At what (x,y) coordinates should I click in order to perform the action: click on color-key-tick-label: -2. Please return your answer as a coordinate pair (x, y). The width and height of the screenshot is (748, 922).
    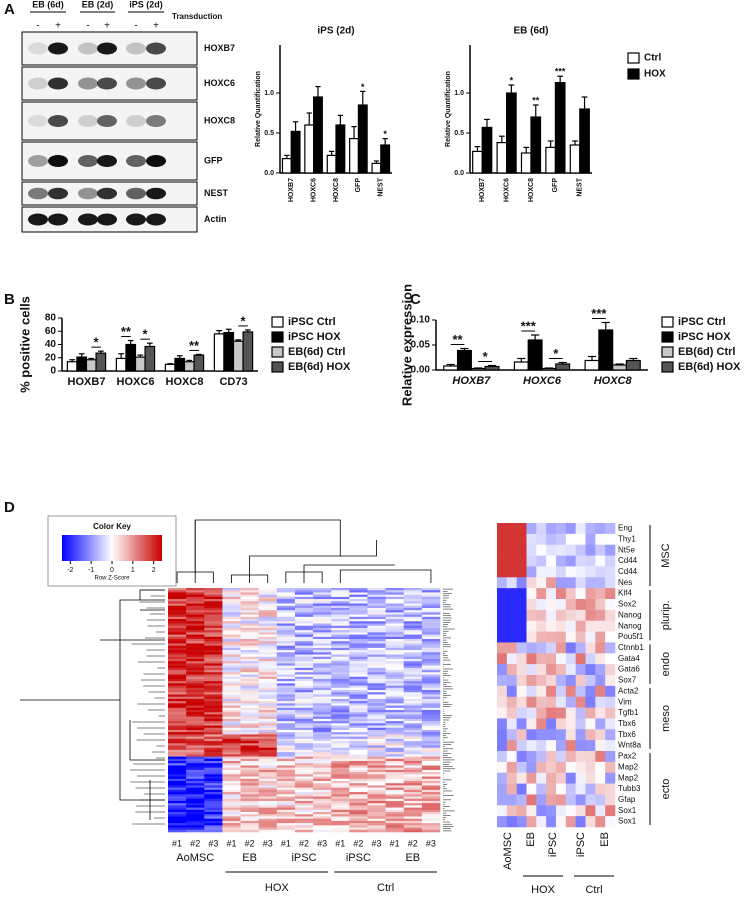
    Looking at the image, I should click on (70, 570).